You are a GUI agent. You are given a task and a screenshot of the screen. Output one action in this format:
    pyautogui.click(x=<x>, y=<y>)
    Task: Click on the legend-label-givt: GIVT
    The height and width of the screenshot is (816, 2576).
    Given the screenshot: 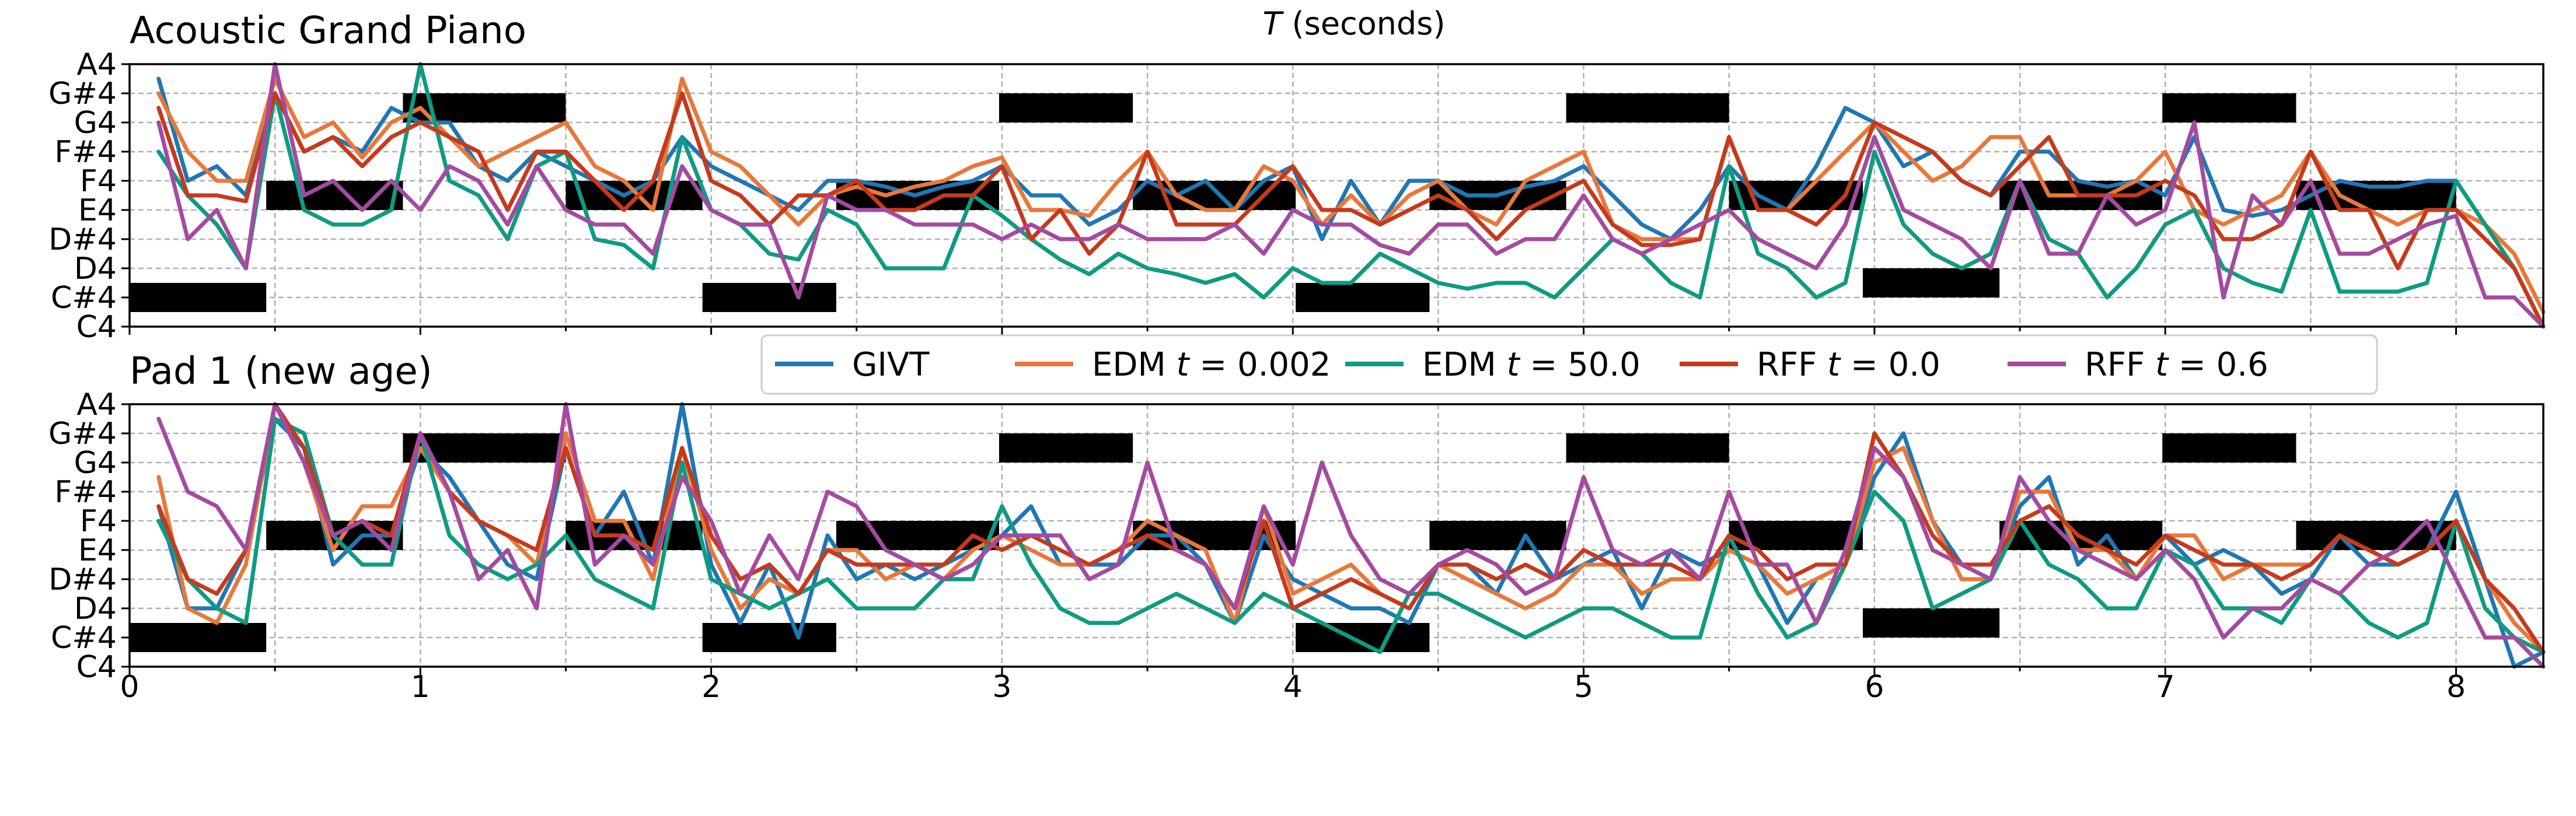 What is the action you would take?
    pyautogui.click(x=891, y=365)
    